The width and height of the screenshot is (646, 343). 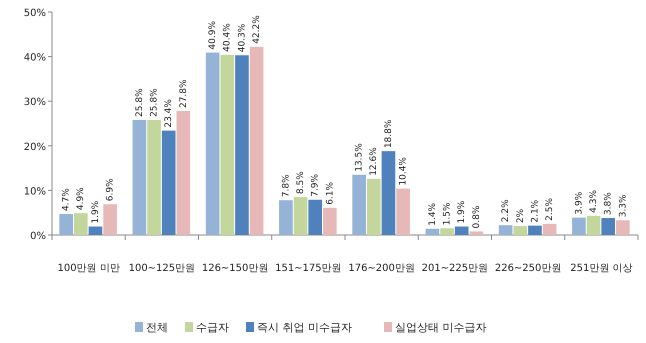 What do you see at coordinates (169, 113) in the screenshot?
I see `data-label: 23.4%` at bounding box center [169, 113].